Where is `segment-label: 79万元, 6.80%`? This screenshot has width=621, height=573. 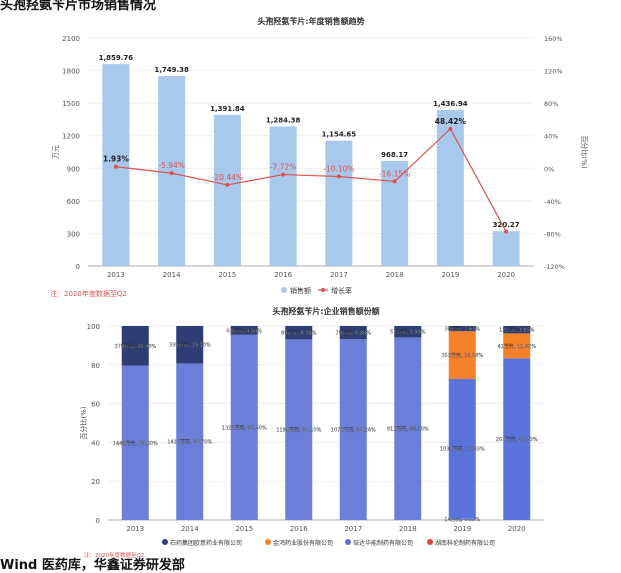 segment-label: 79万元, 6.80% is located at coordinates (354, 334).